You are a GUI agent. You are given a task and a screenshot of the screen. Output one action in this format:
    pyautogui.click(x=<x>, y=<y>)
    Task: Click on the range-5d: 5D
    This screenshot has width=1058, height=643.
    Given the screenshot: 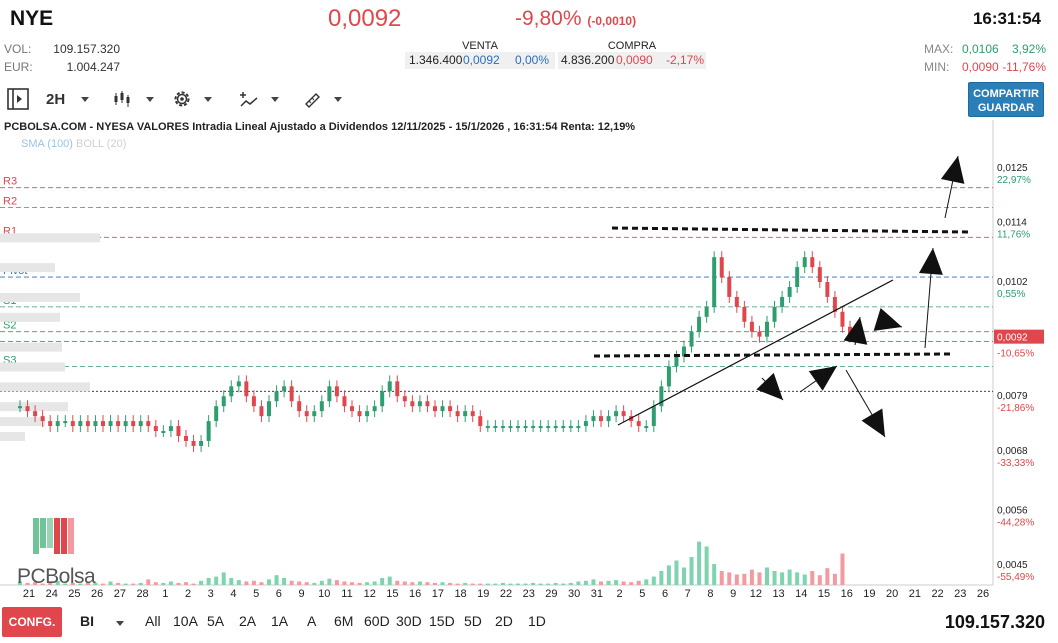 What is the action you would take?
    pyautogui.click(x=473, y=621)
    